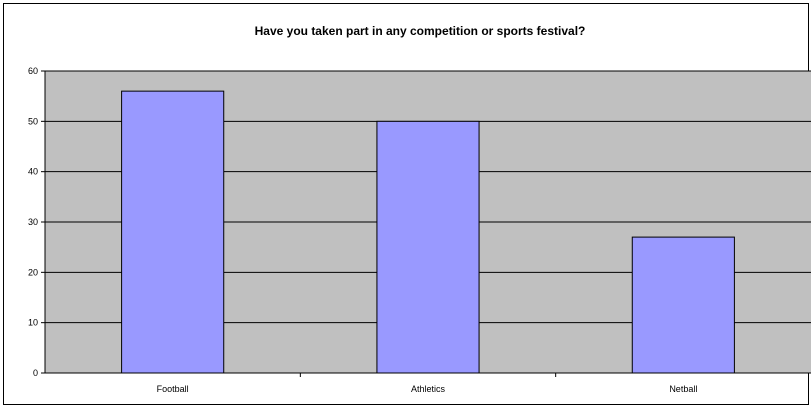 This screenshot has width=811, height=407. I want to click on bar-athletics, so click(428, 247).